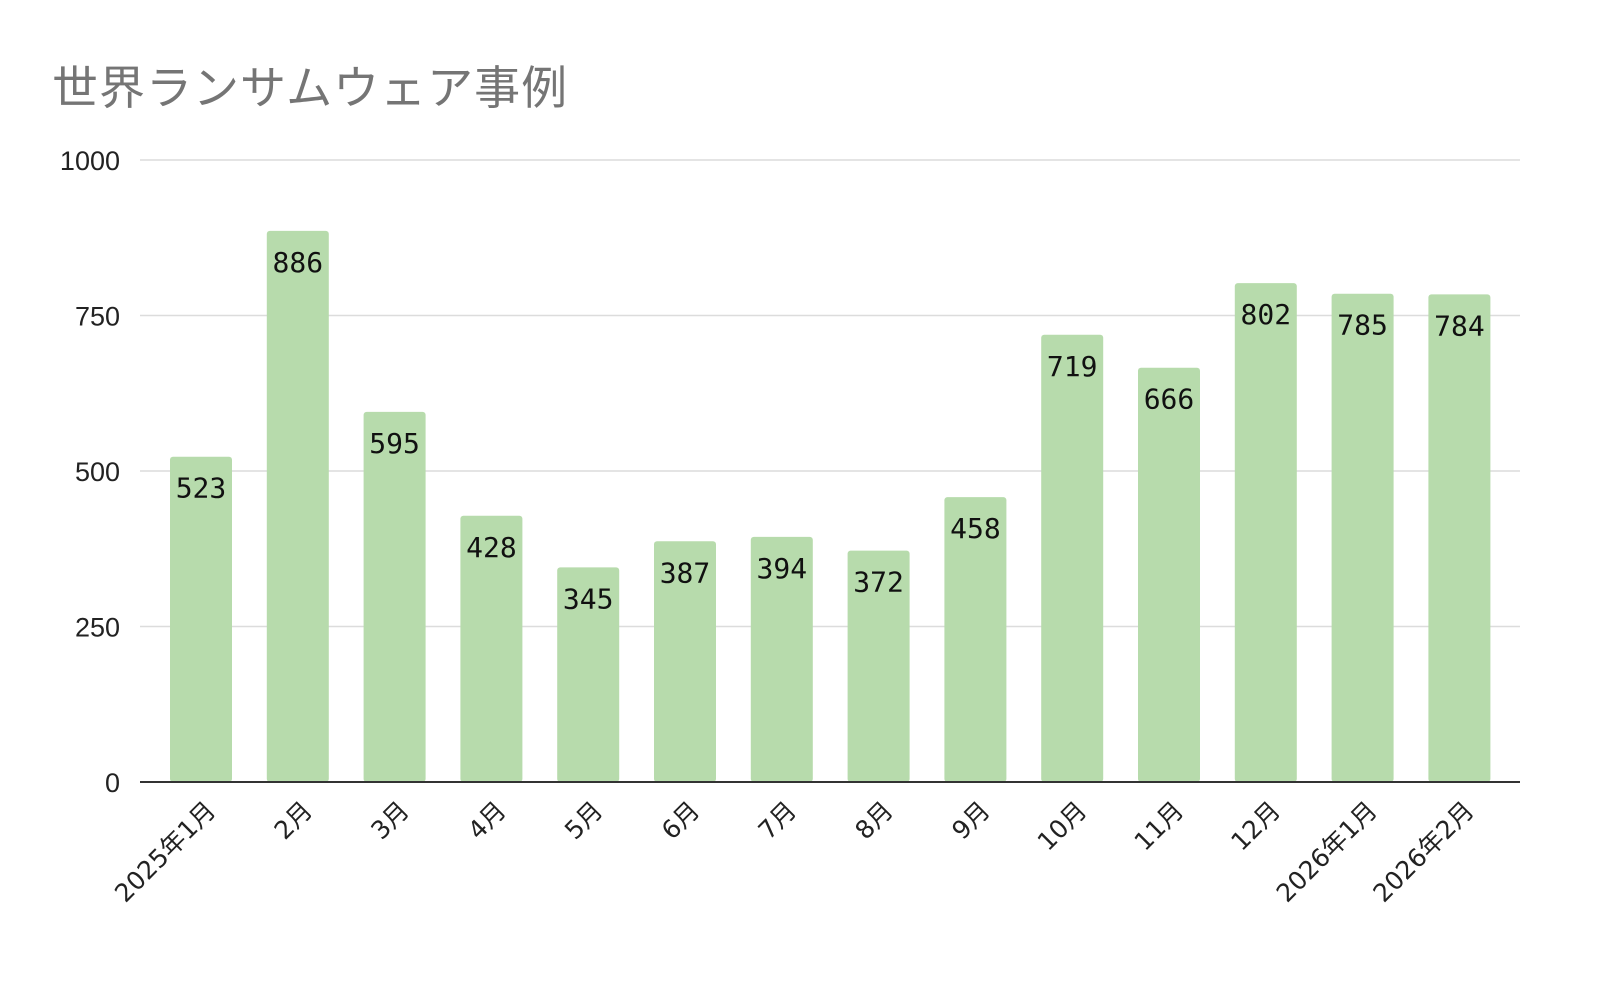  Describe the element at coordinates (165, 852) in the screenshot. I see `x-category-label: 2025年1月` at that location.